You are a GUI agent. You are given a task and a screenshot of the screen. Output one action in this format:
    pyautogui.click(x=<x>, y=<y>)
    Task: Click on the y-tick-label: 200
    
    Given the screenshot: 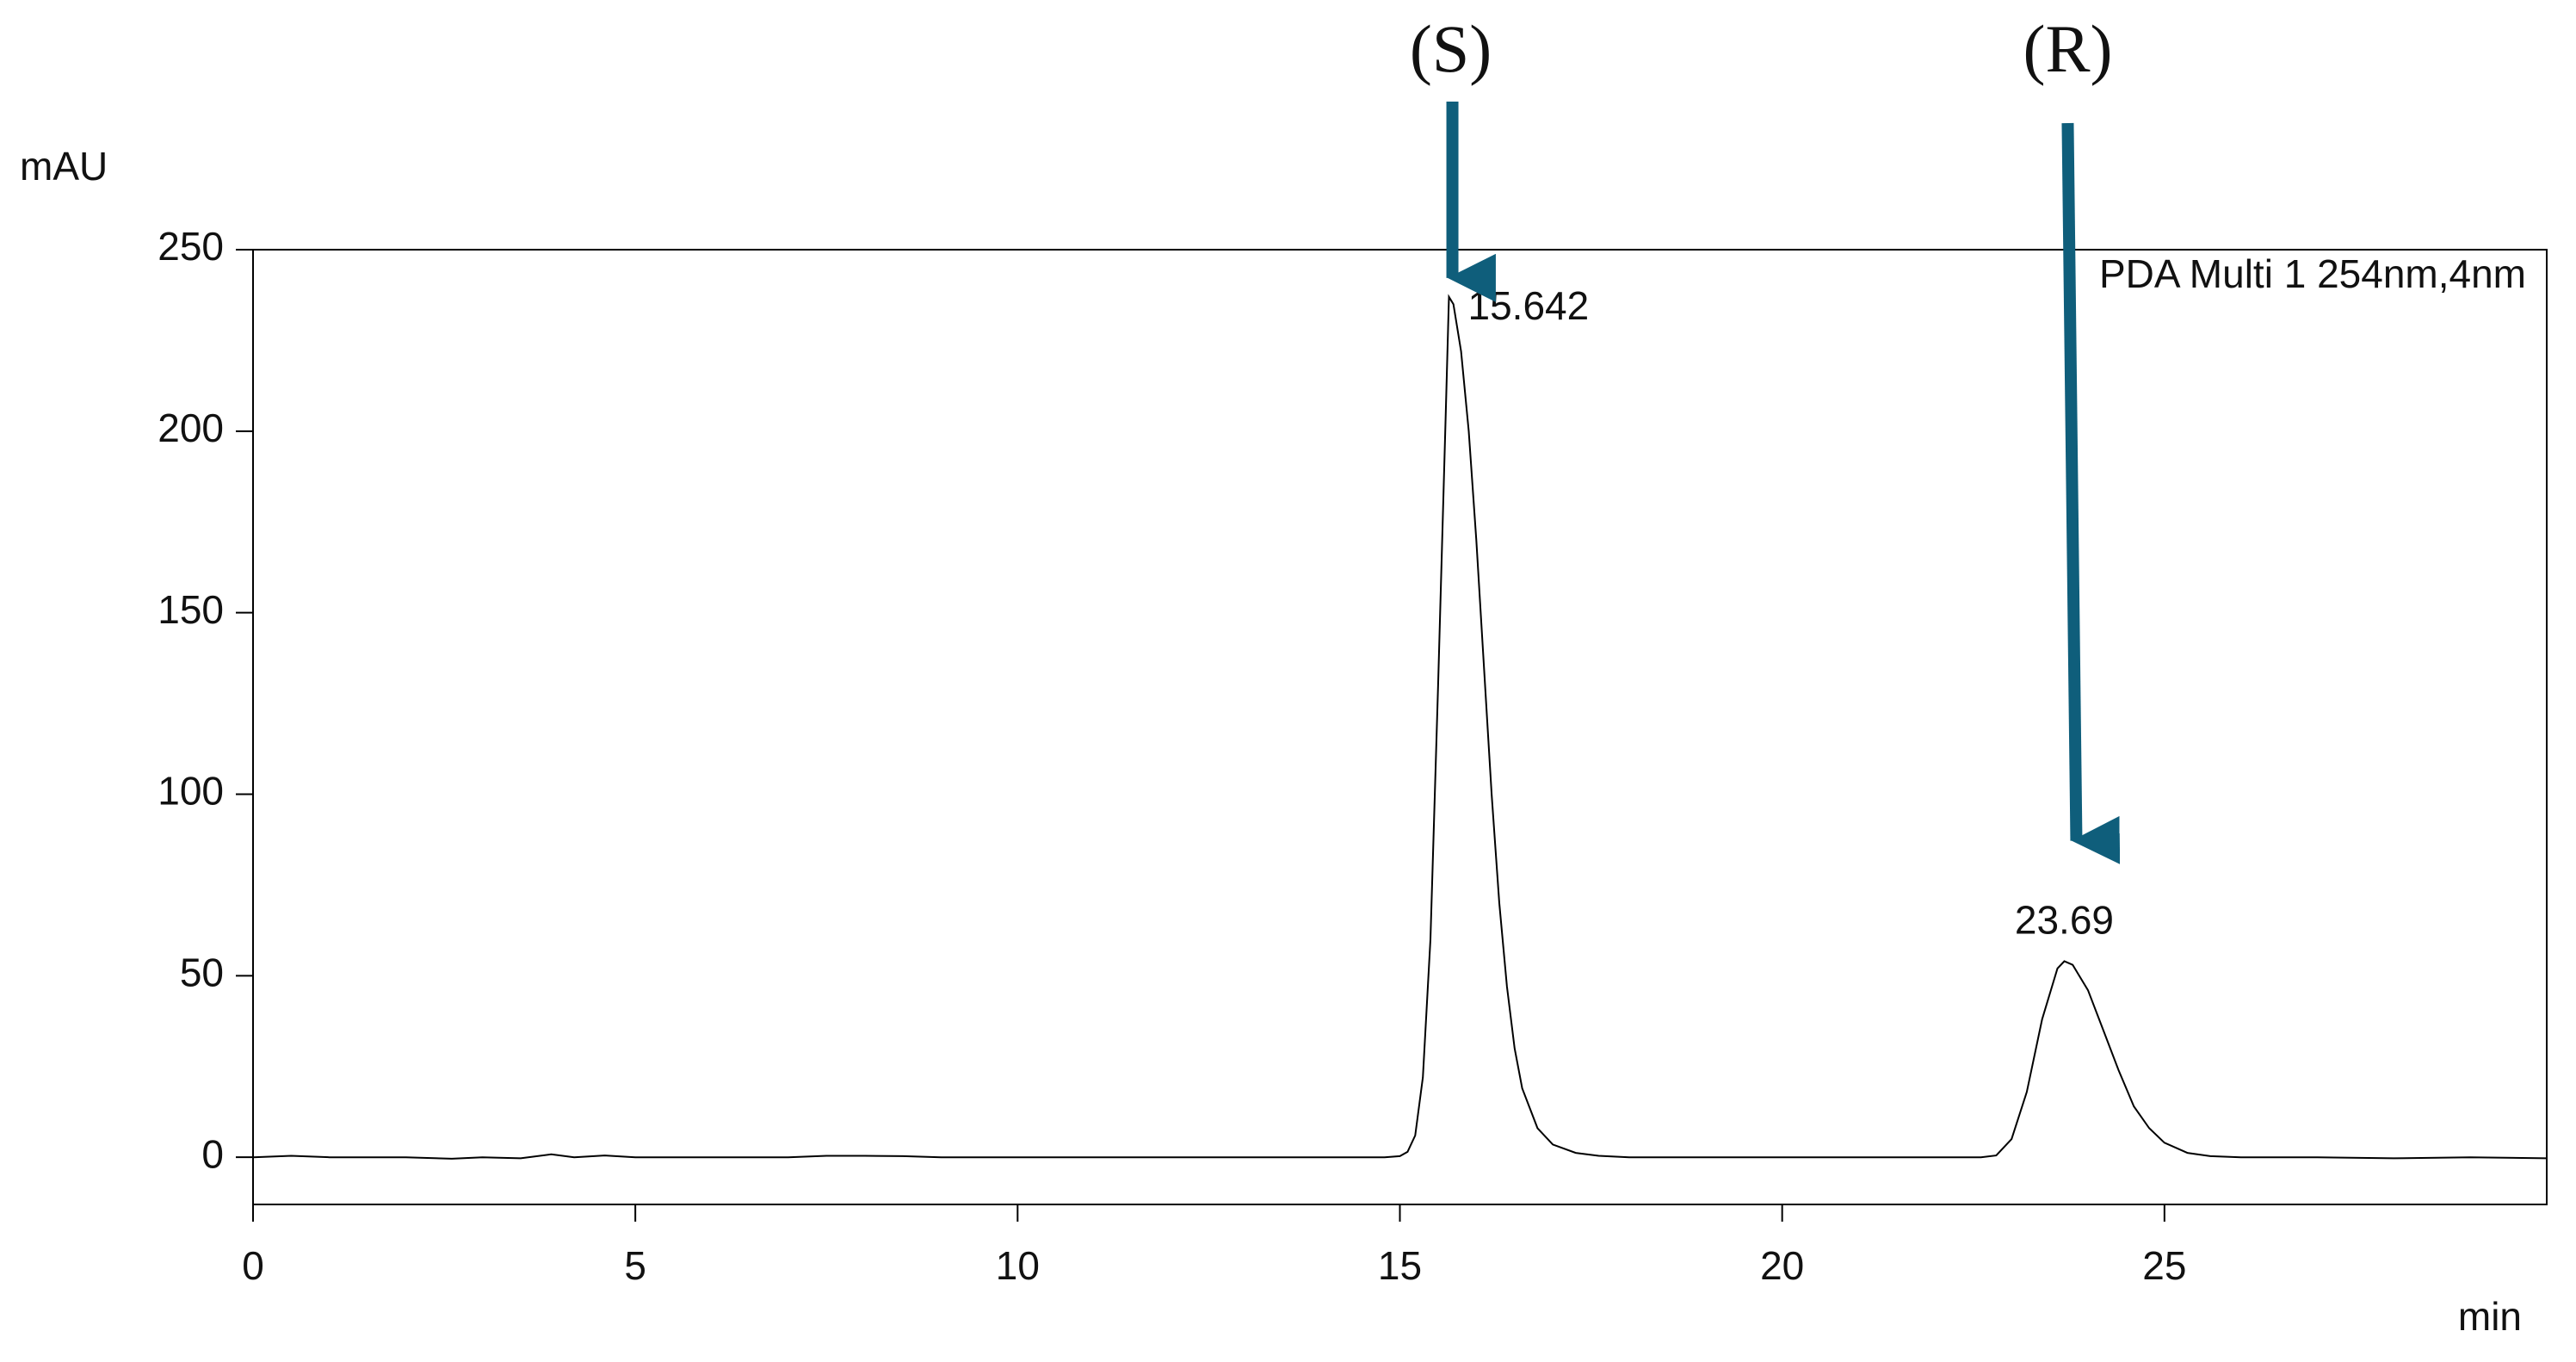 What is the action you would take?
    pyautogui.click(x=191, y=428)
    